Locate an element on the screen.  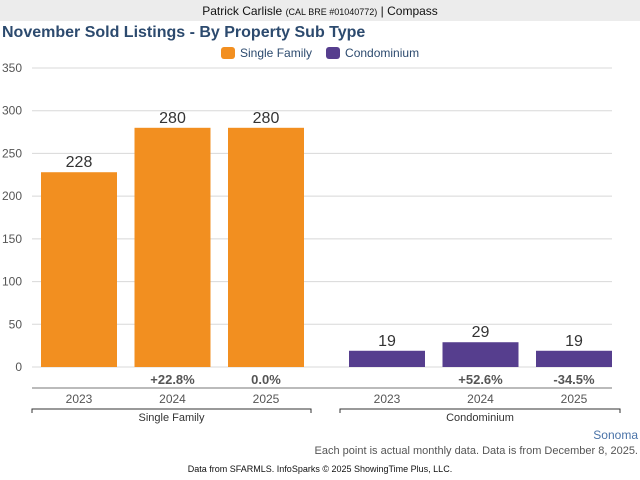
bar-condominium-2025 is located at coordinates (574, 358).